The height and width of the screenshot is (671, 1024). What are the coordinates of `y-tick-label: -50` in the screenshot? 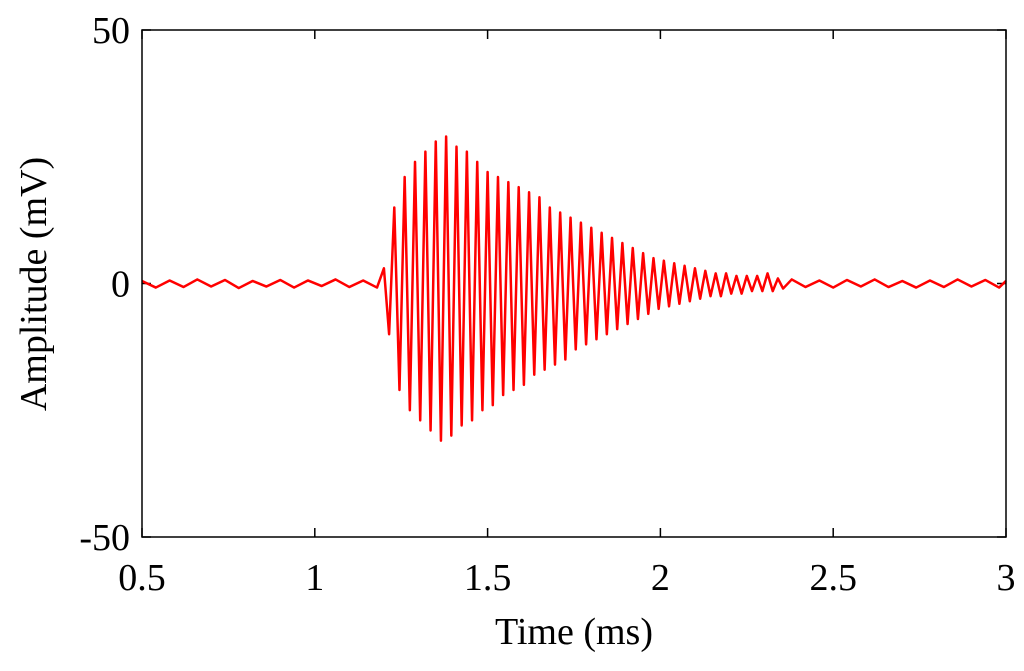 It's located at (104, 538).